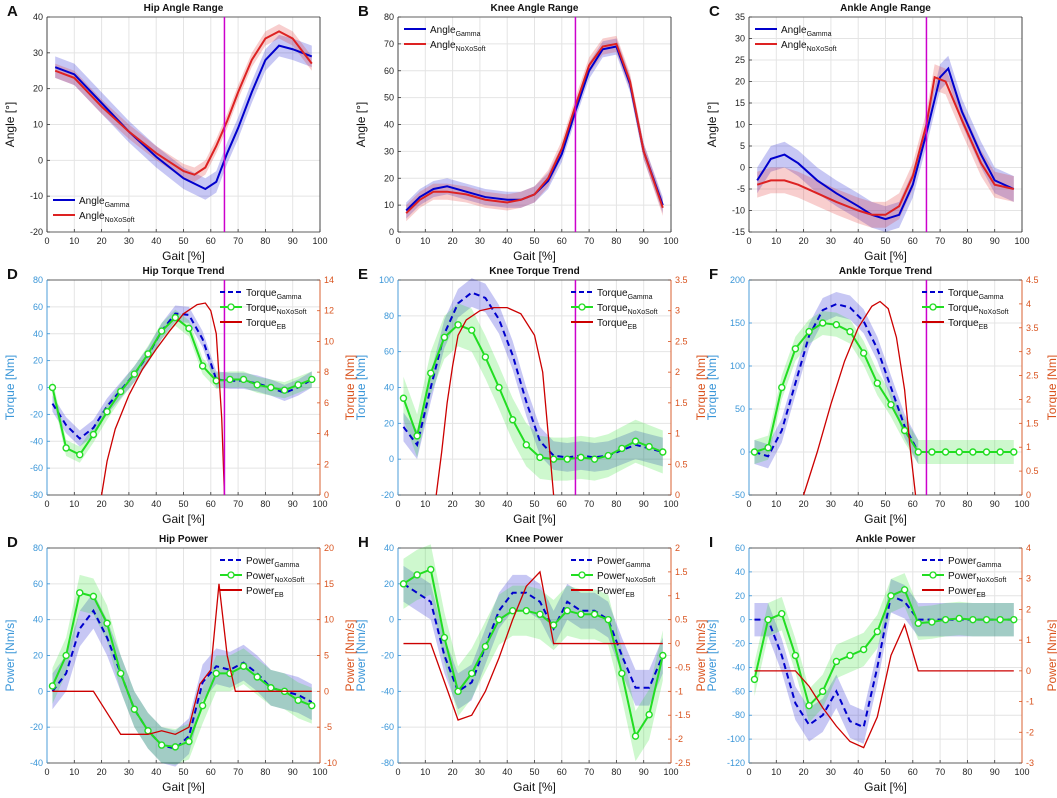 The width and height of the screenshot is (1057, 798). What do you see at coordinates (389, 548) in the screenshot?
I see `y-tick-label: 40` at bounding box center [389, 548].